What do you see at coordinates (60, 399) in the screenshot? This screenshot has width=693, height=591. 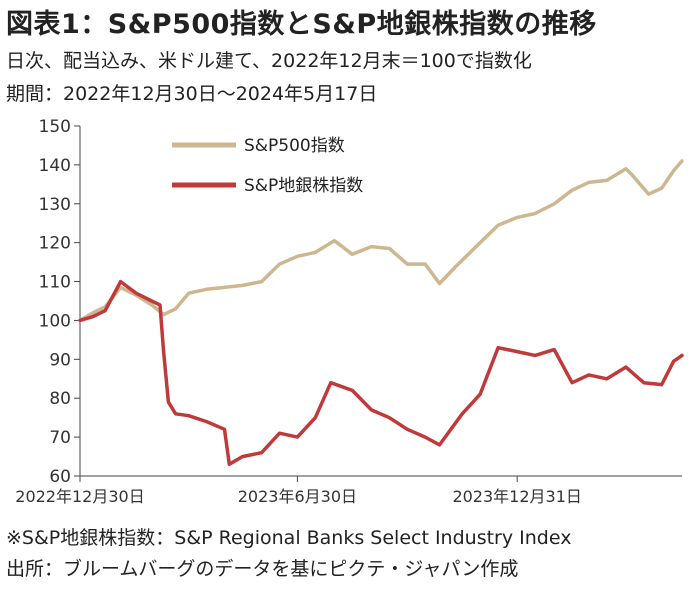 I see `y-tick-label: 80` at bounding box center [60, 399].